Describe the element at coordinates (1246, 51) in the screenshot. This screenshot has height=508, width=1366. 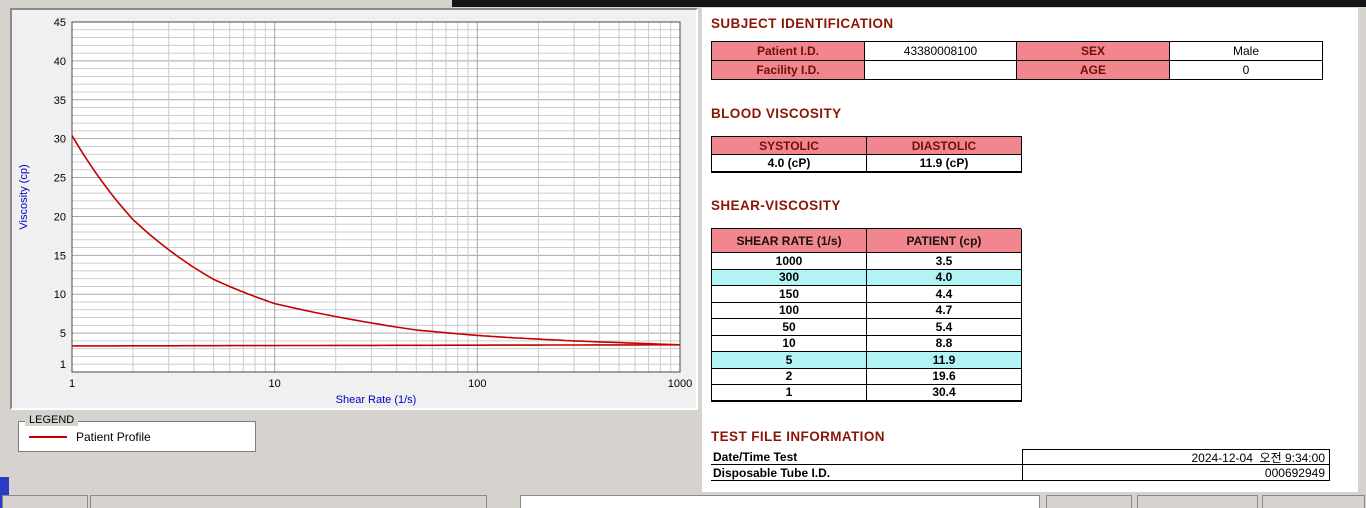
I see `sex-value: Male` at that location.